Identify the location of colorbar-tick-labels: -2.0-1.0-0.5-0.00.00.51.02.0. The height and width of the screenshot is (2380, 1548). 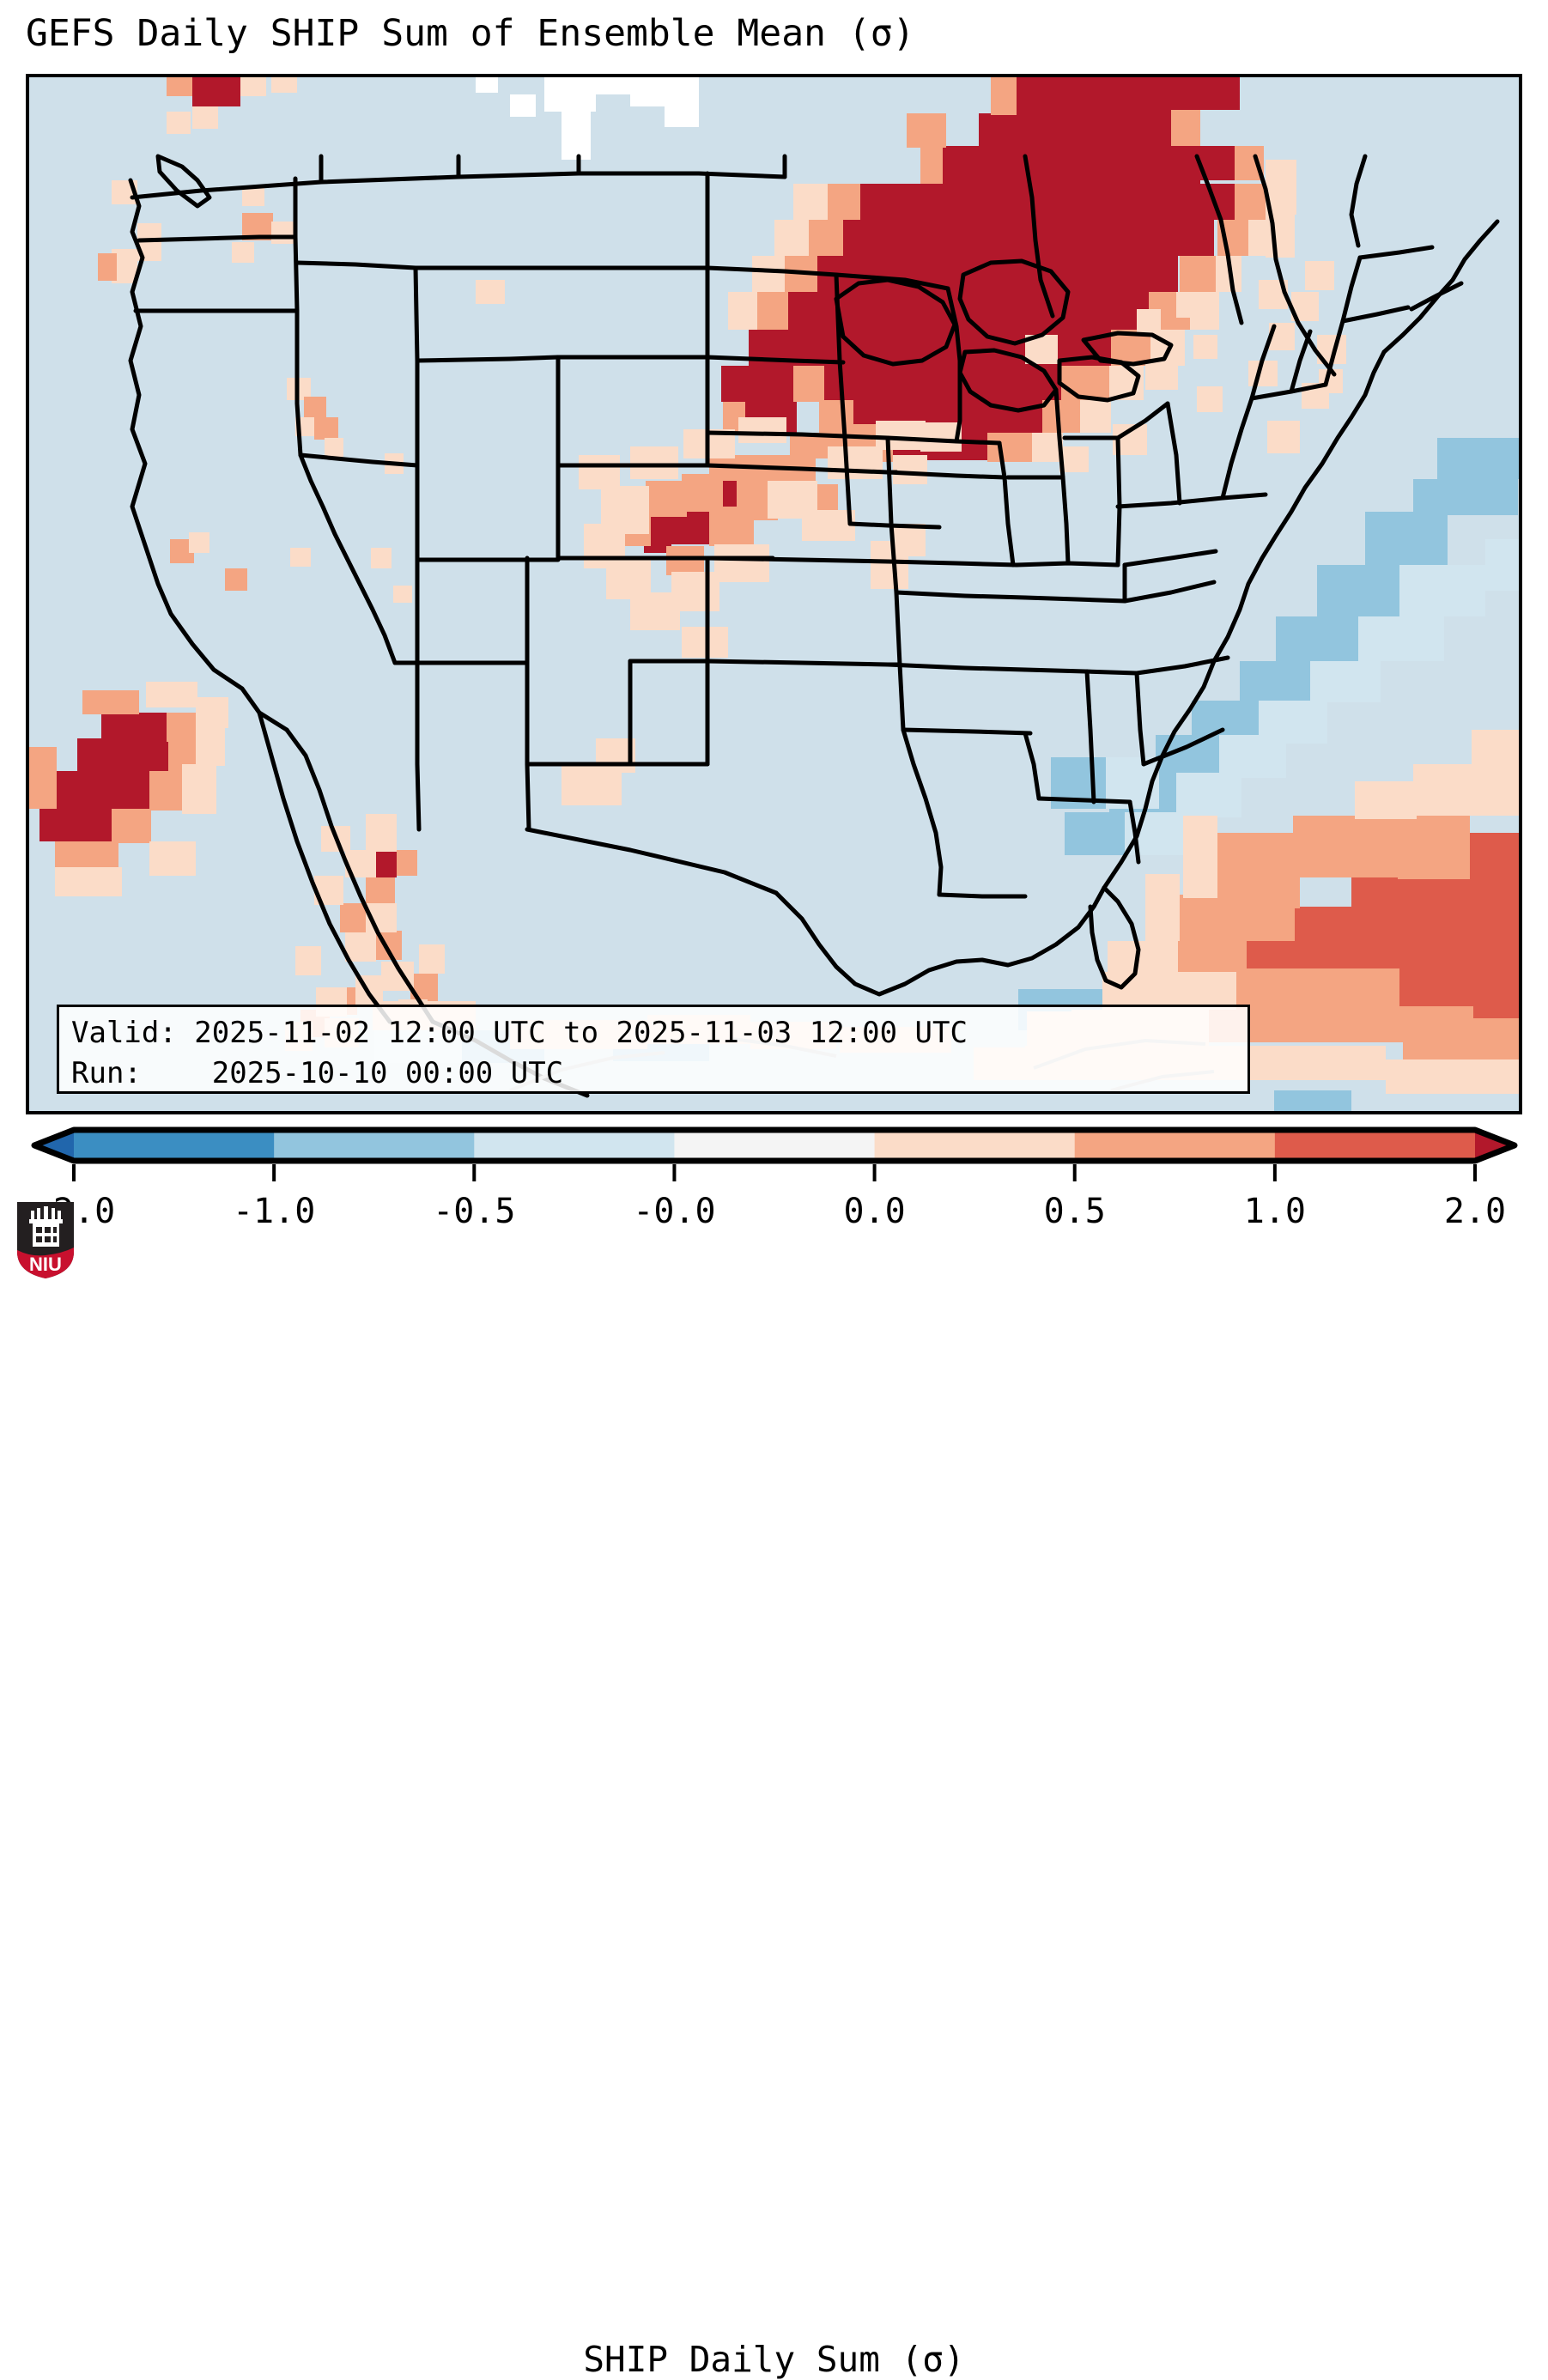
(769, 1212).